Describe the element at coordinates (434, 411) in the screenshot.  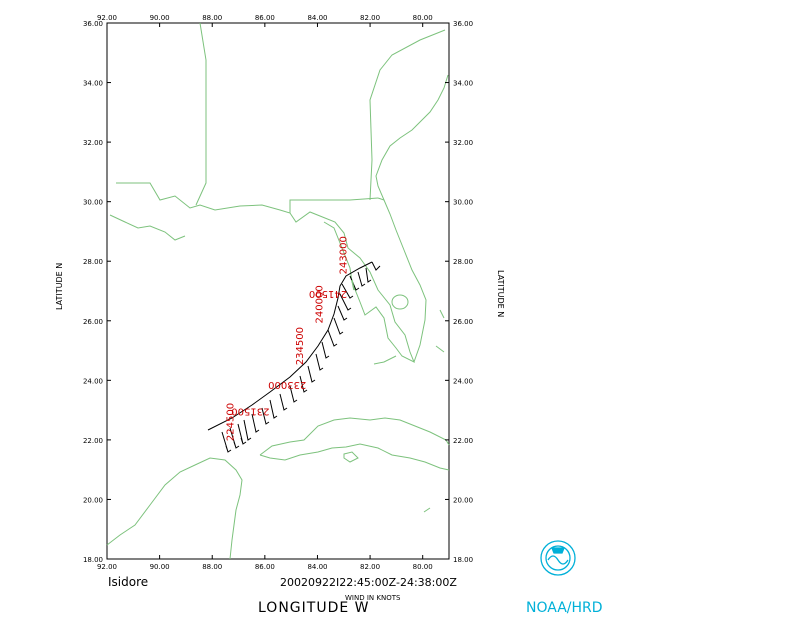
I see `bahamas` at that location.